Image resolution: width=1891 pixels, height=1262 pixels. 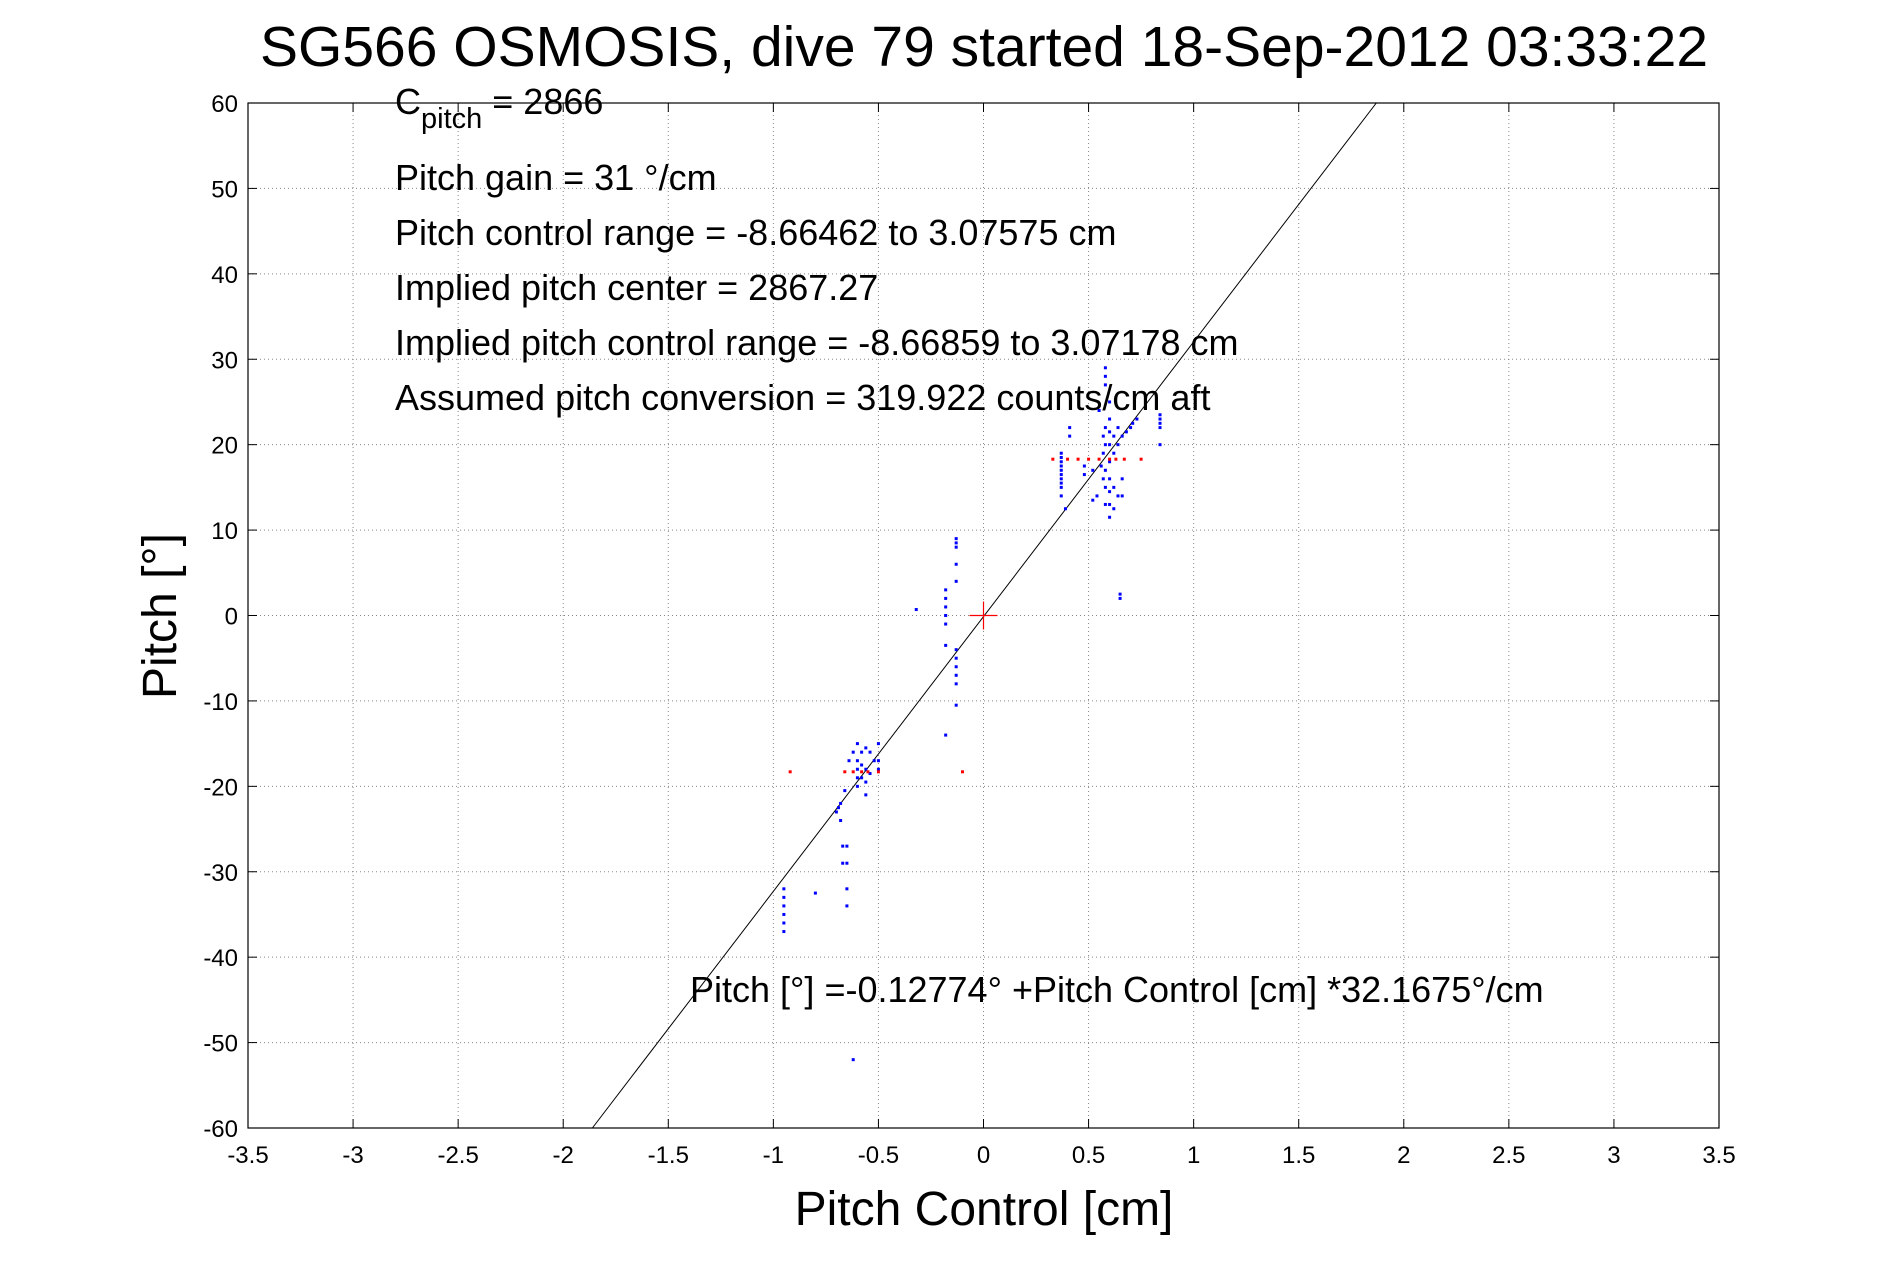 I want to click on data-points, so click(x=972, y=714).